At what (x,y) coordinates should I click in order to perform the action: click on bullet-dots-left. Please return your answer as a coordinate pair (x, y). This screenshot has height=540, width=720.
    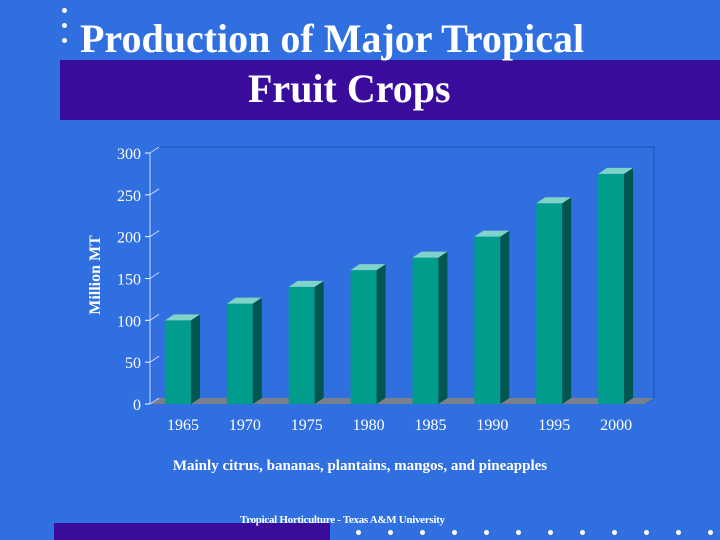
    Looking at the image, I should click on (64, 30).